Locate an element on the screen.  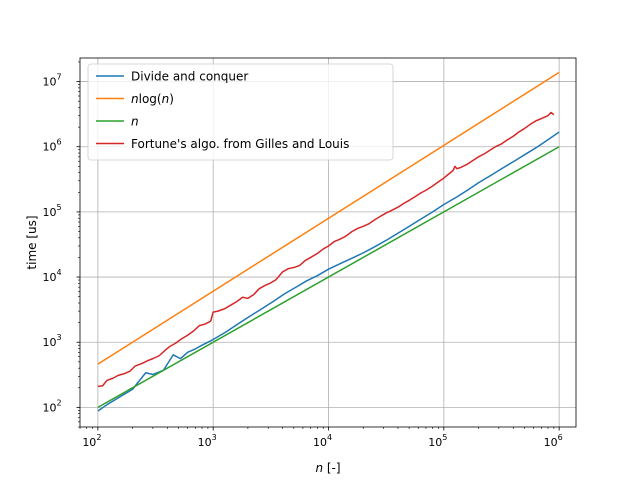
legend-entry: Divide and conquer is located at coordinates (189, 77).